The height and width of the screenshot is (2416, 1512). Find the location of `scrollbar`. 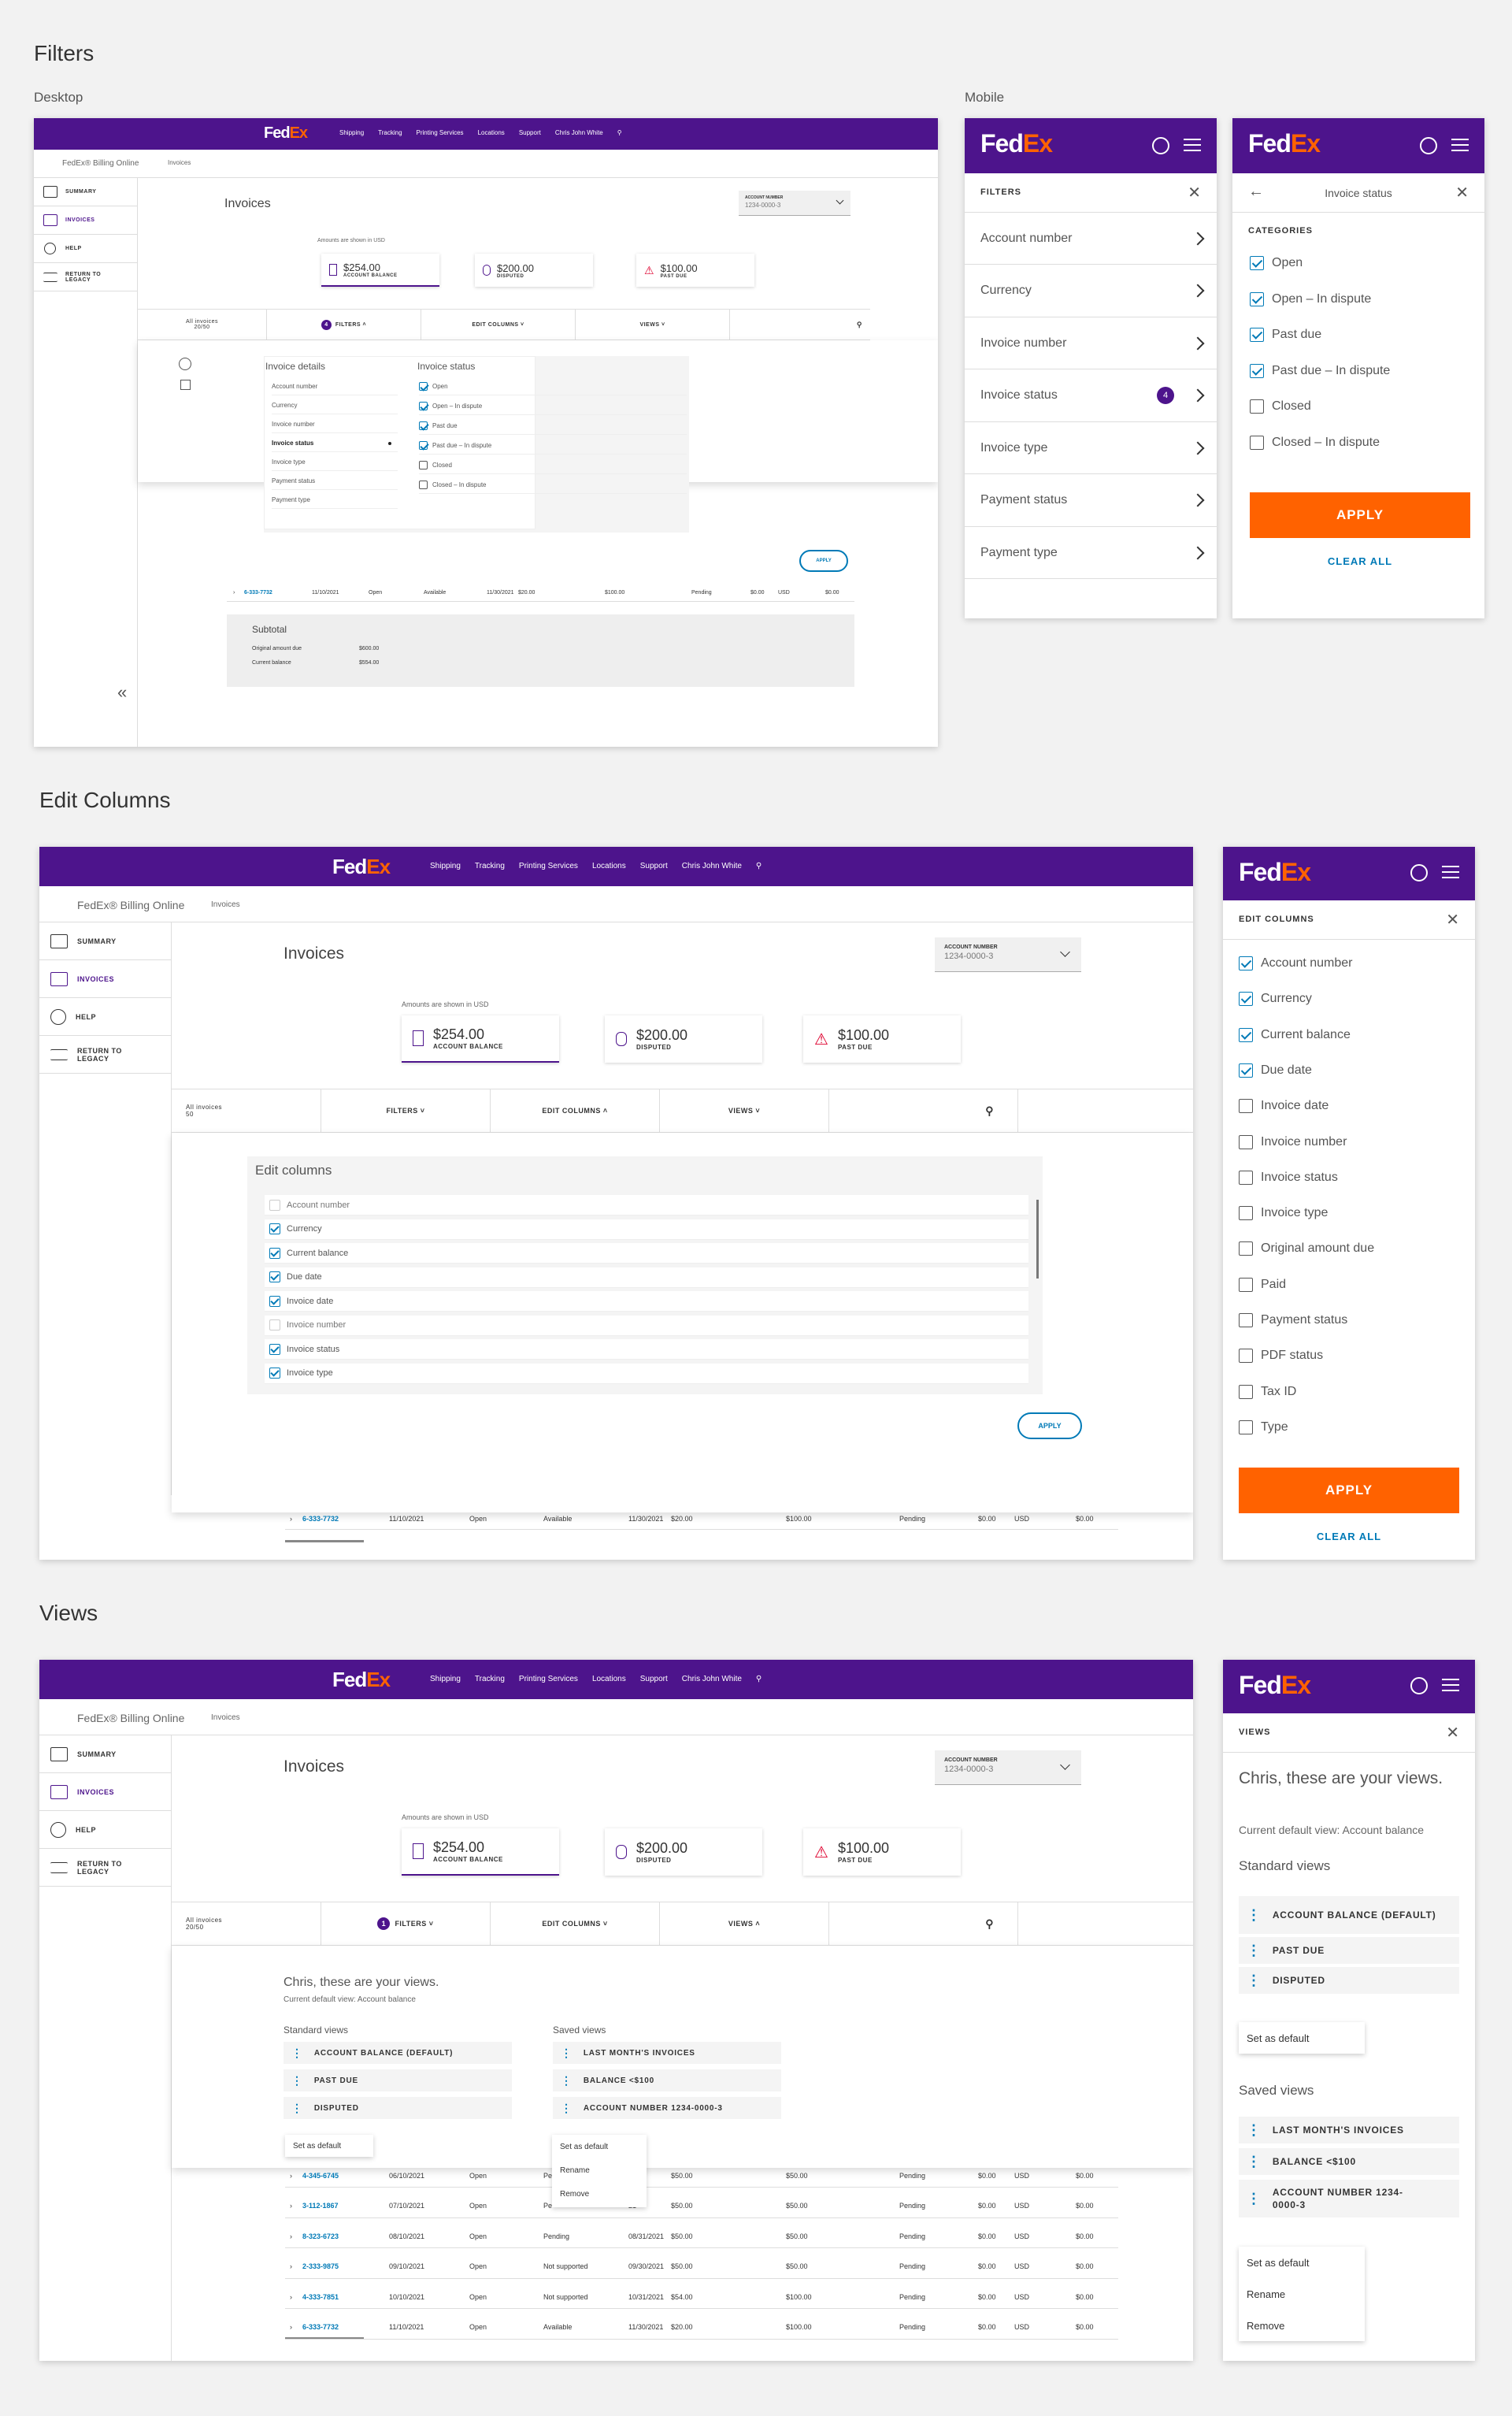

scrollbar is located at coordinates (1037, 1239).